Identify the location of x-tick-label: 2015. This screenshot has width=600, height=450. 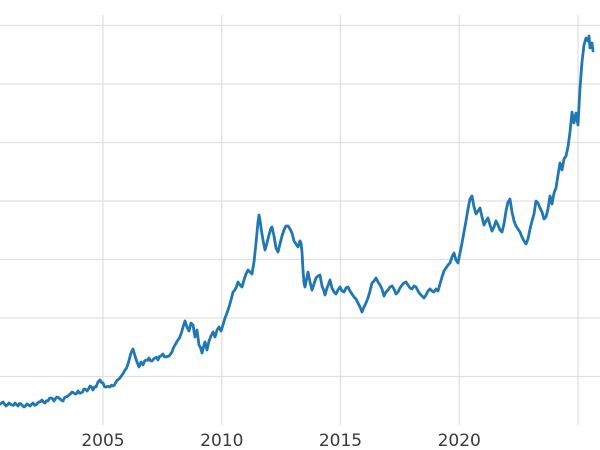
(340, 440).